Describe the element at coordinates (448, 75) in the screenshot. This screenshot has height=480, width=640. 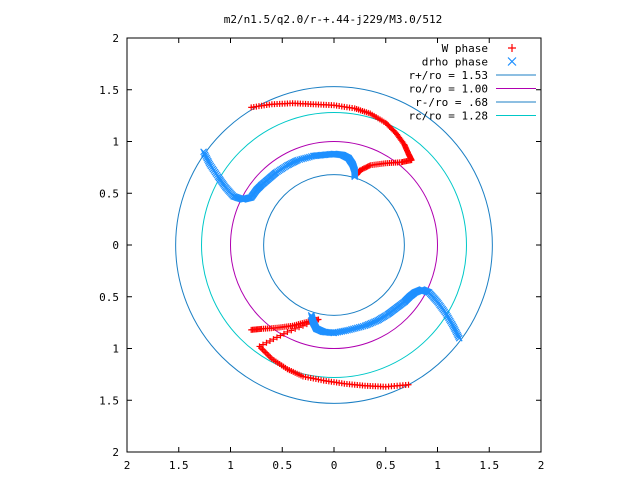
I see `legend-label: r+/ro = 1.53` at that location.